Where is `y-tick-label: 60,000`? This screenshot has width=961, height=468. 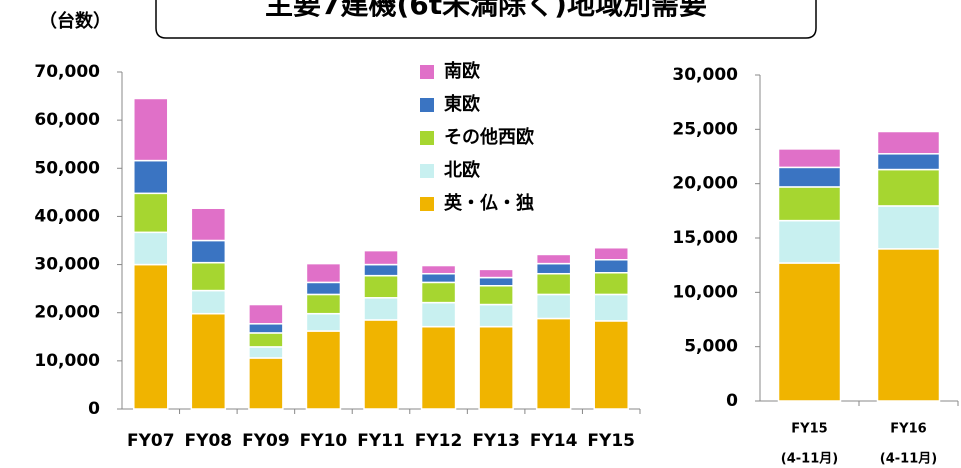
y-tick-label: 60,000 is located at coordinates (67, 120).